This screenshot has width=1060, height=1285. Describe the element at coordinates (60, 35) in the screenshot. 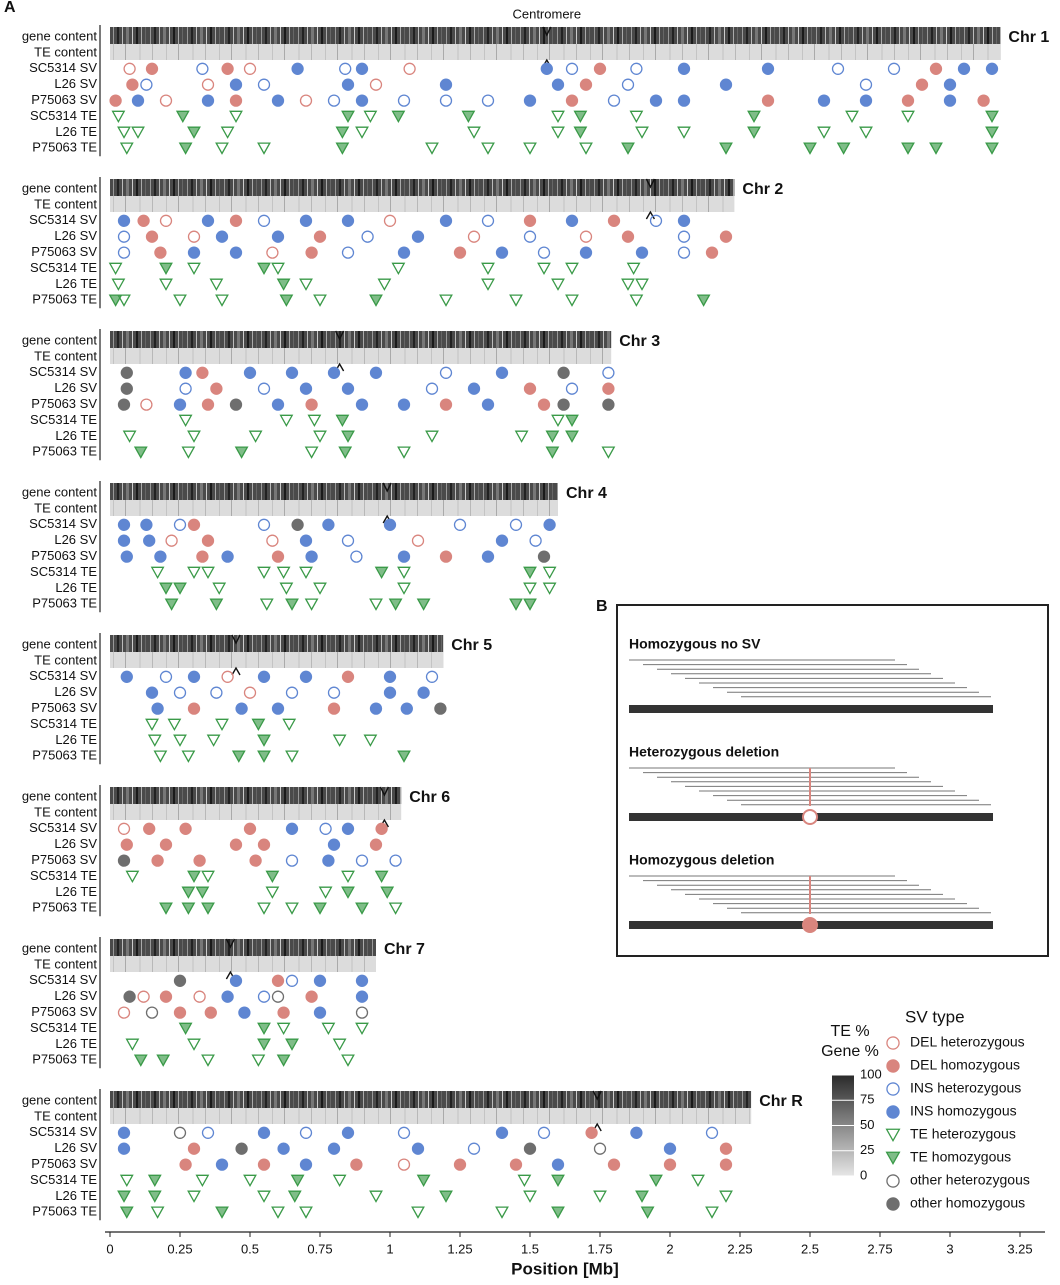

I see `row-label: gene content` at that location.